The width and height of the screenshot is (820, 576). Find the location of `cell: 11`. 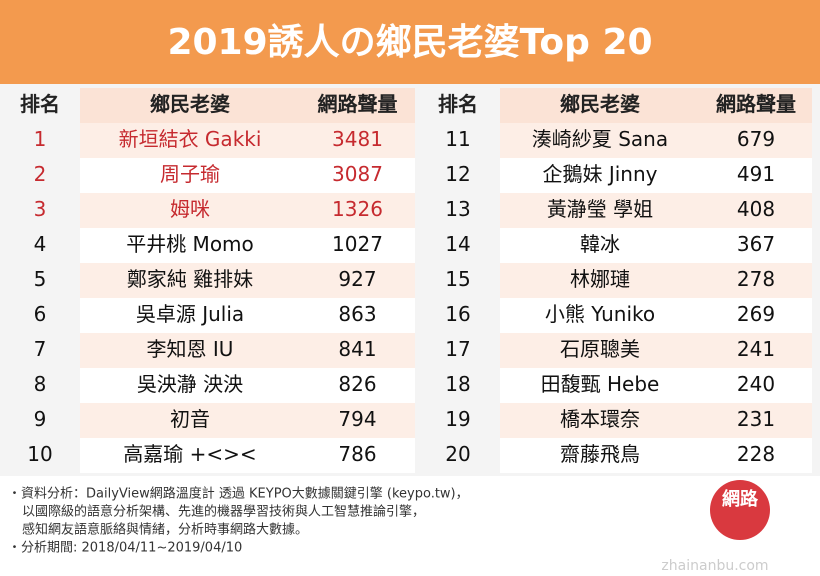

cell: 11 is located at coordinates (457, 139).